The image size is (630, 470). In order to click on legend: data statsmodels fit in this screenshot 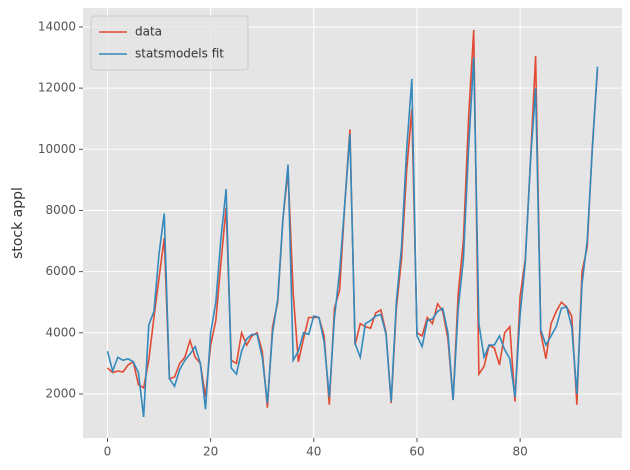, I will do `click(169, 43)`.